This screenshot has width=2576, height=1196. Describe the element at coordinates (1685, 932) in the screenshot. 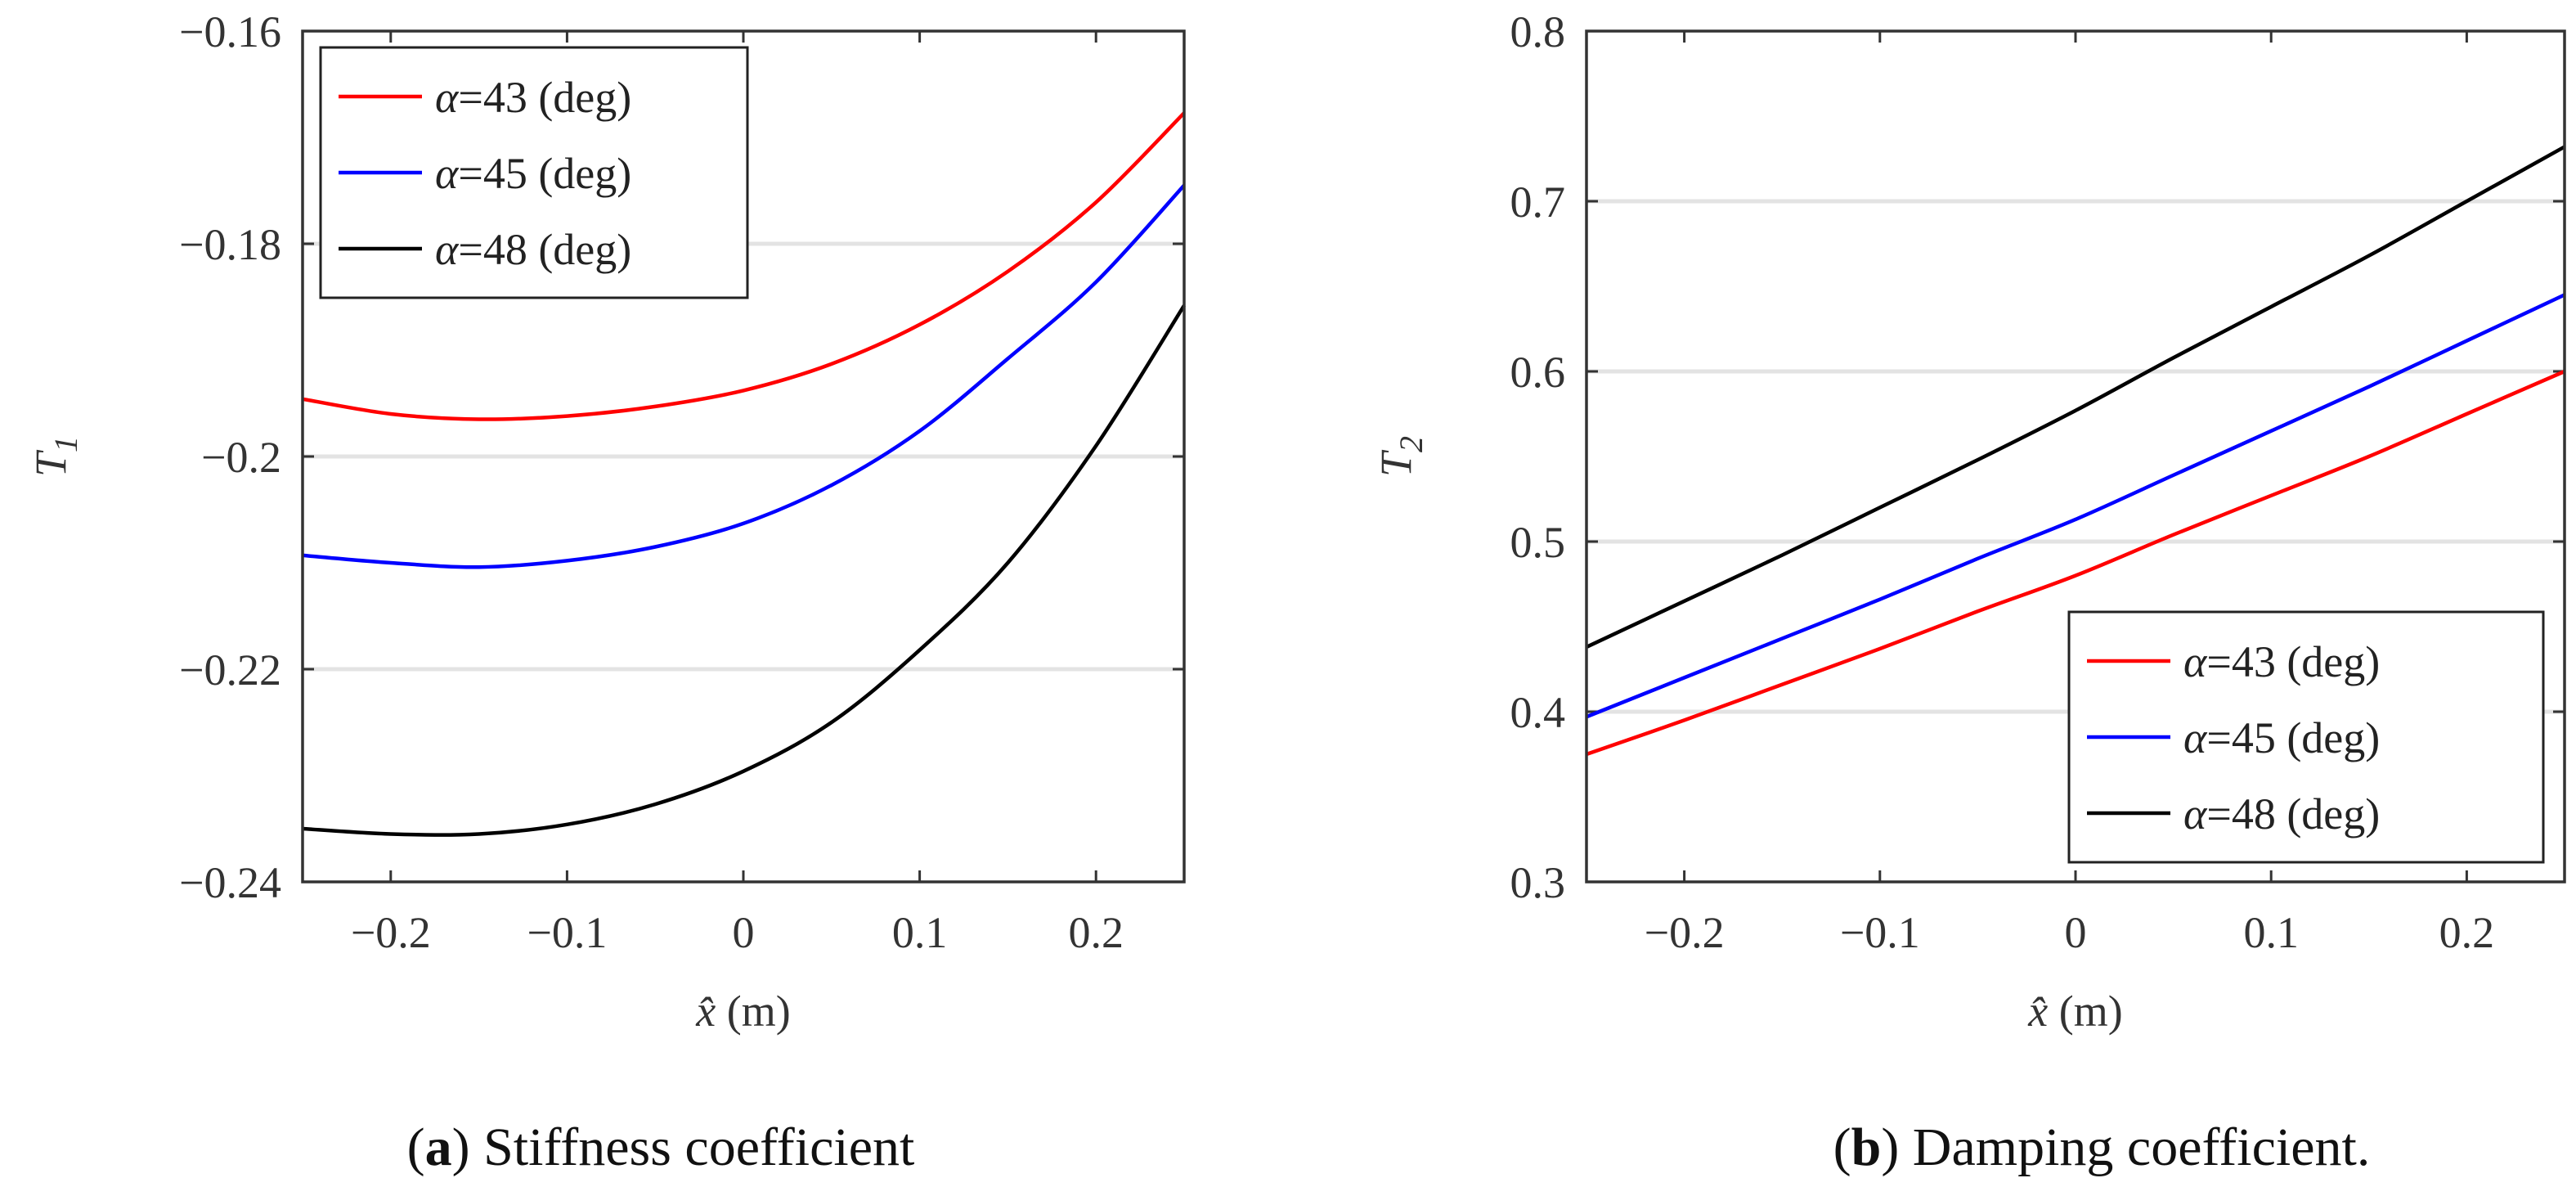

I see `panel-b-x-tick-label: −0.2` at that location.